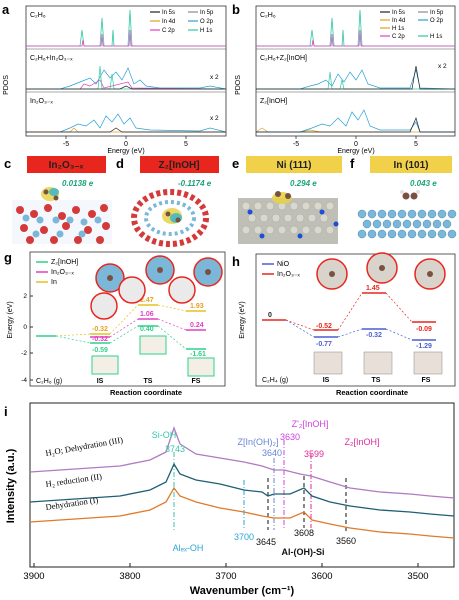 This screenshot has width=459, height=600. Describe the element at coordinates (7, 163) in the screenshot. I see `panel-c-letter: c` at that location.